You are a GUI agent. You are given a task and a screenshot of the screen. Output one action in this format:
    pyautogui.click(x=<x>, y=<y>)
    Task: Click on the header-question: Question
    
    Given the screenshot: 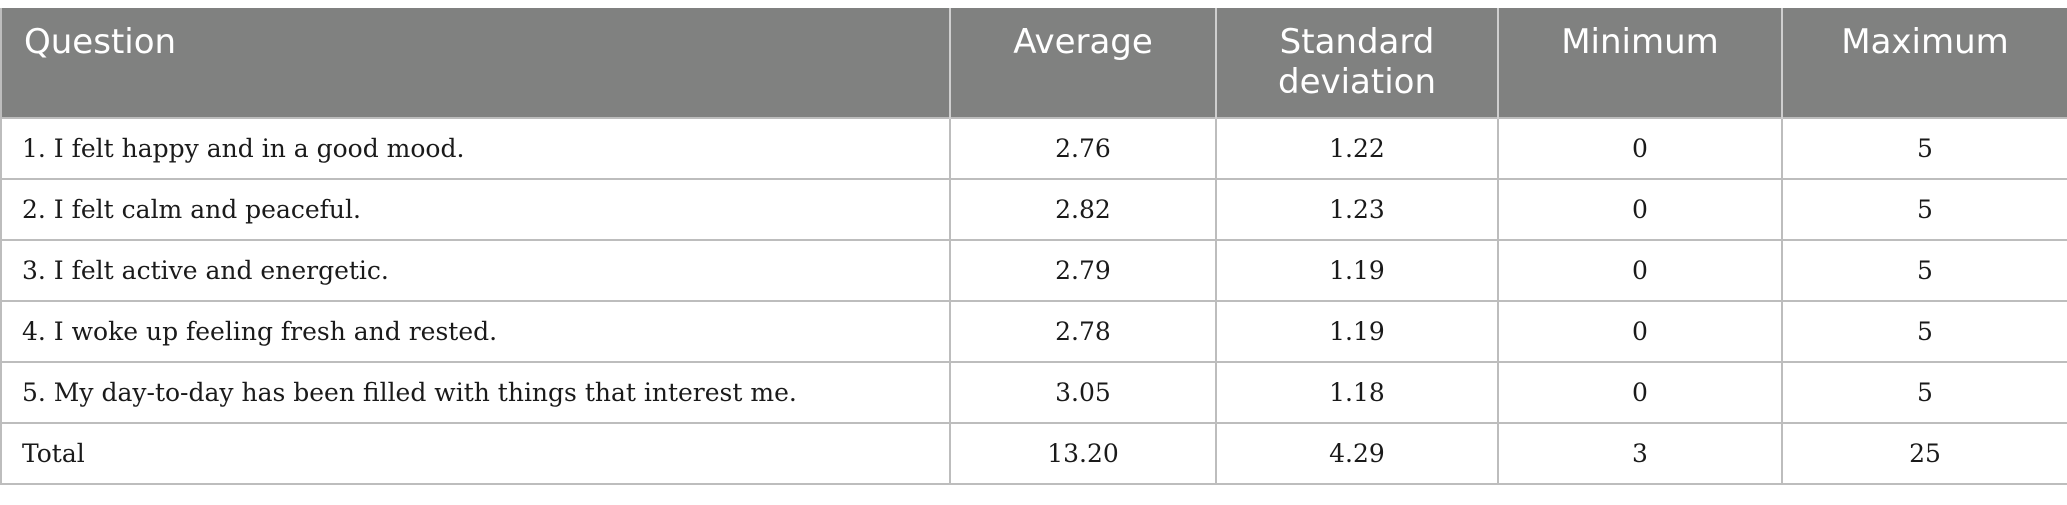 What is the action you would take?
    pyautogui.click(x=475, y=63)
    